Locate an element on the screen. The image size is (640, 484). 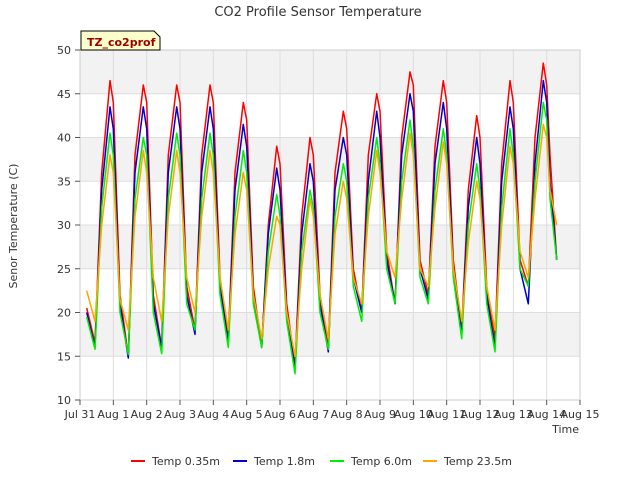
x-tick-label: Jul 31 is located at coordinates (80, 414).